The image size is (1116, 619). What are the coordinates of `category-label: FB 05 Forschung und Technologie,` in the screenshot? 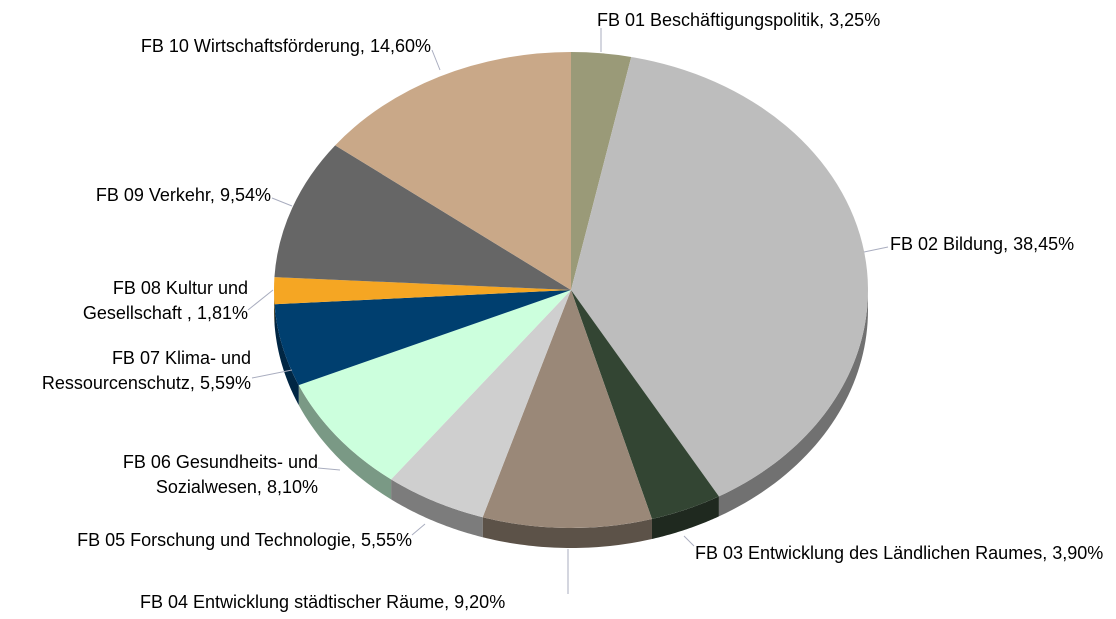 It's located at (216, 540).